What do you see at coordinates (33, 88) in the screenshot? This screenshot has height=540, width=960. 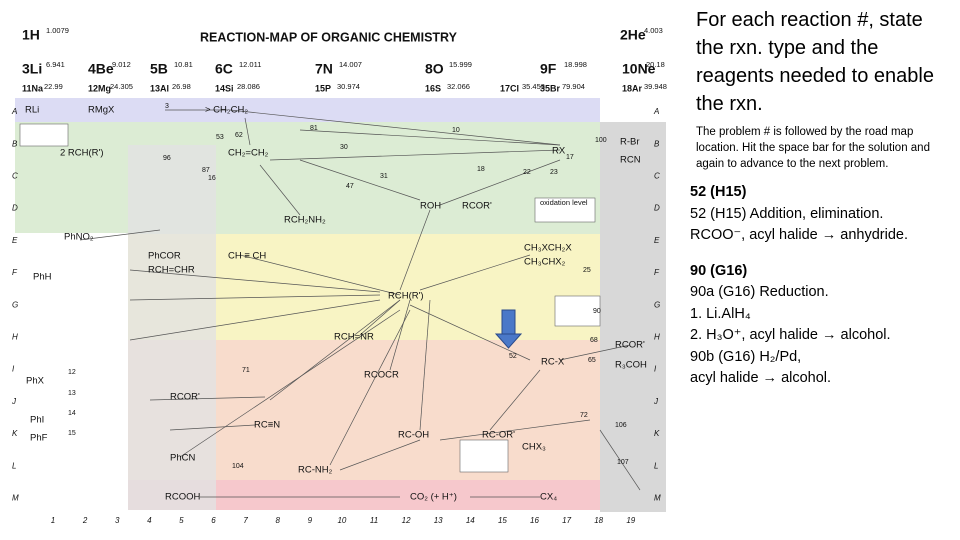 I see `element-symbol: 11Na` at bounding box center [33, 88].